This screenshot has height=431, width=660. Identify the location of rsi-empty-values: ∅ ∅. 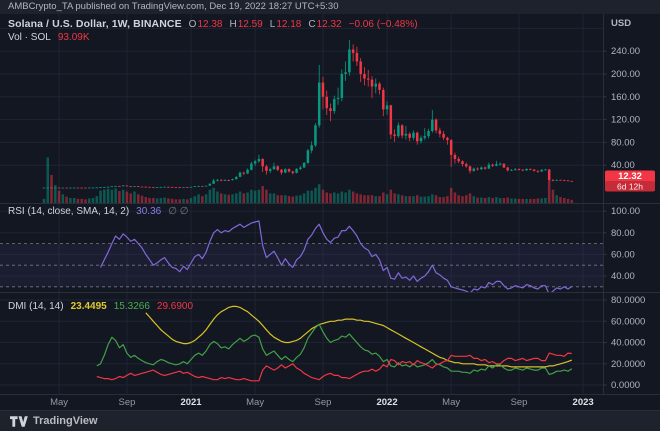
(178, 211).